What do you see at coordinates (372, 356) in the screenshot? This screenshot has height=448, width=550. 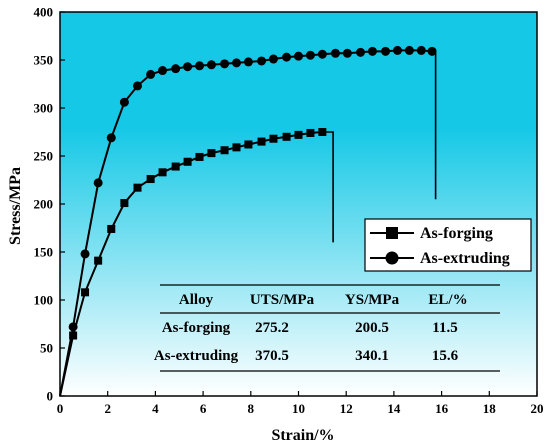 I see `table-cell-ys: 340.1` at bounding box center [372, 356].